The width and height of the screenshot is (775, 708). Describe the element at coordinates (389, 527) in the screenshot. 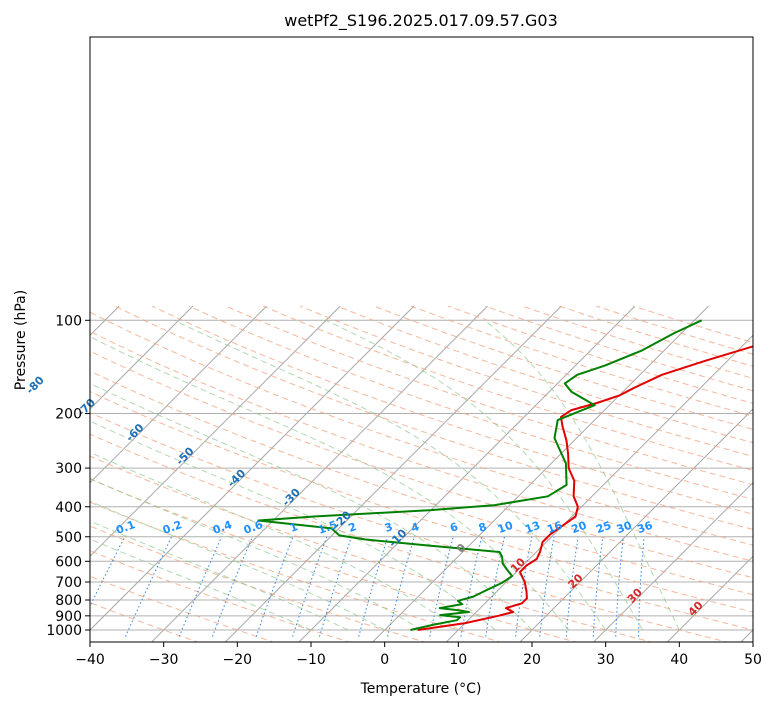

I see `mixing-ratio-label: 3` at that location.